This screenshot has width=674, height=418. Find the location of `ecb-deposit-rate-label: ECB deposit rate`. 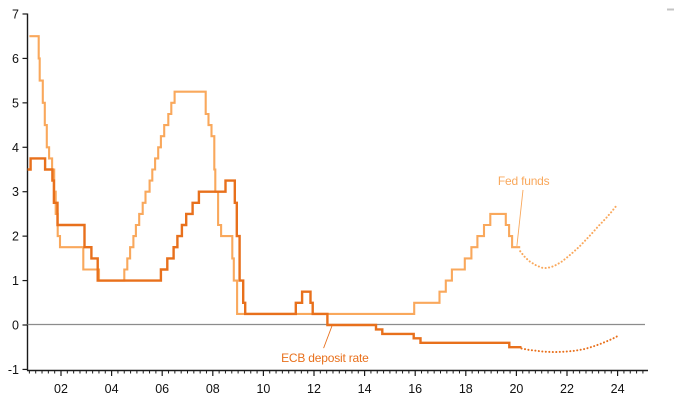

ecb-deposit-rate-label: ECB deposit rate is located at coordinates (325, 358).